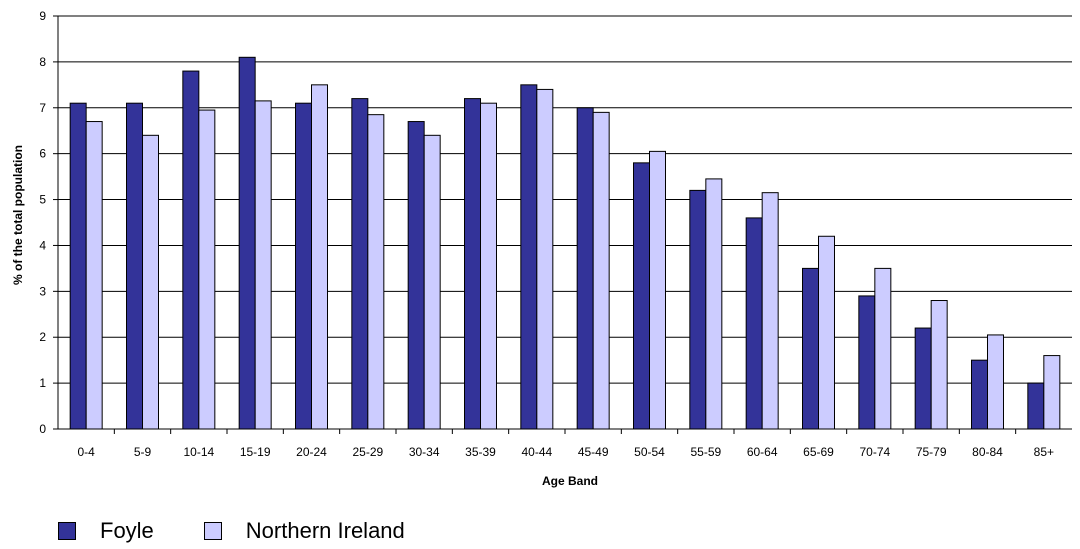  What do you see at coordinates (255, 452) in the screenshot?
I see `x-tick-label: 15-19` at bounding box center [255, 452].